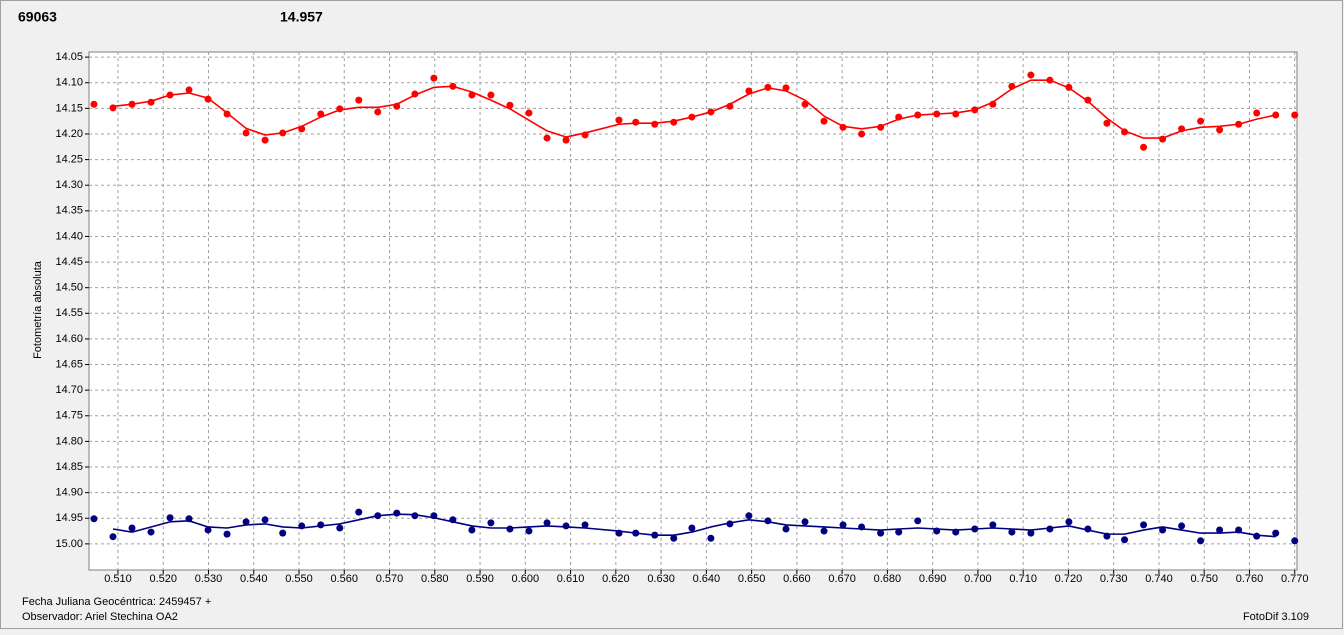 The width and height of the screenshot is (1344, 635). What do you see at coordinates (1114, 579) in the screenshot?
I see `x-tick-label: 0.730` at bounding box center [1114, 579].